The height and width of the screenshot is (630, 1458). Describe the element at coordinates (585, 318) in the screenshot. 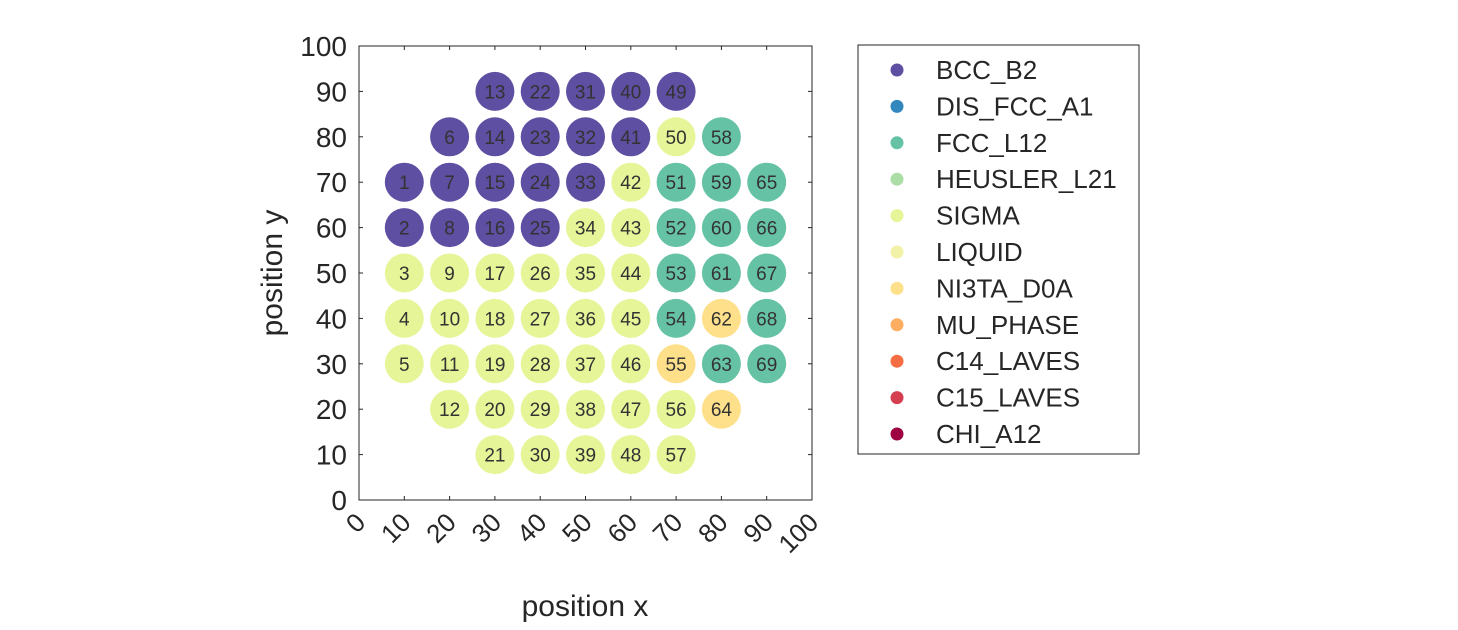

I see `data-point-36: 36` at that location.